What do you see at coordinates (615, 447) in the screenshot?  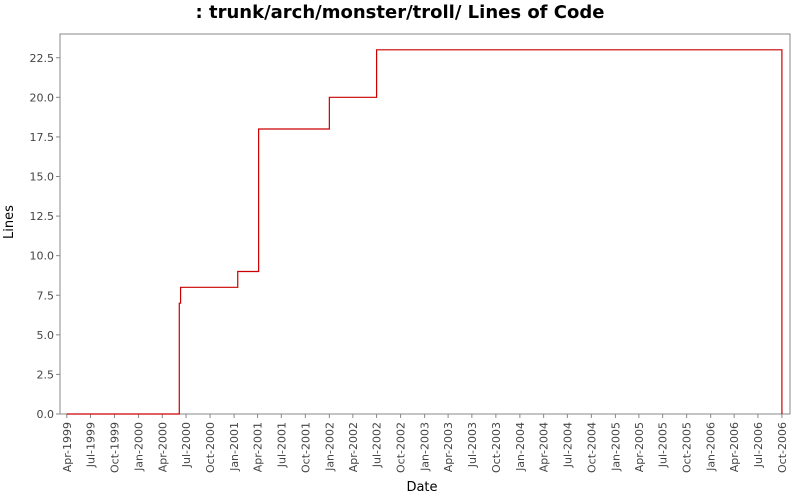 I see `x-tick-label: Jan-2005` at bounding box center [615, 447].